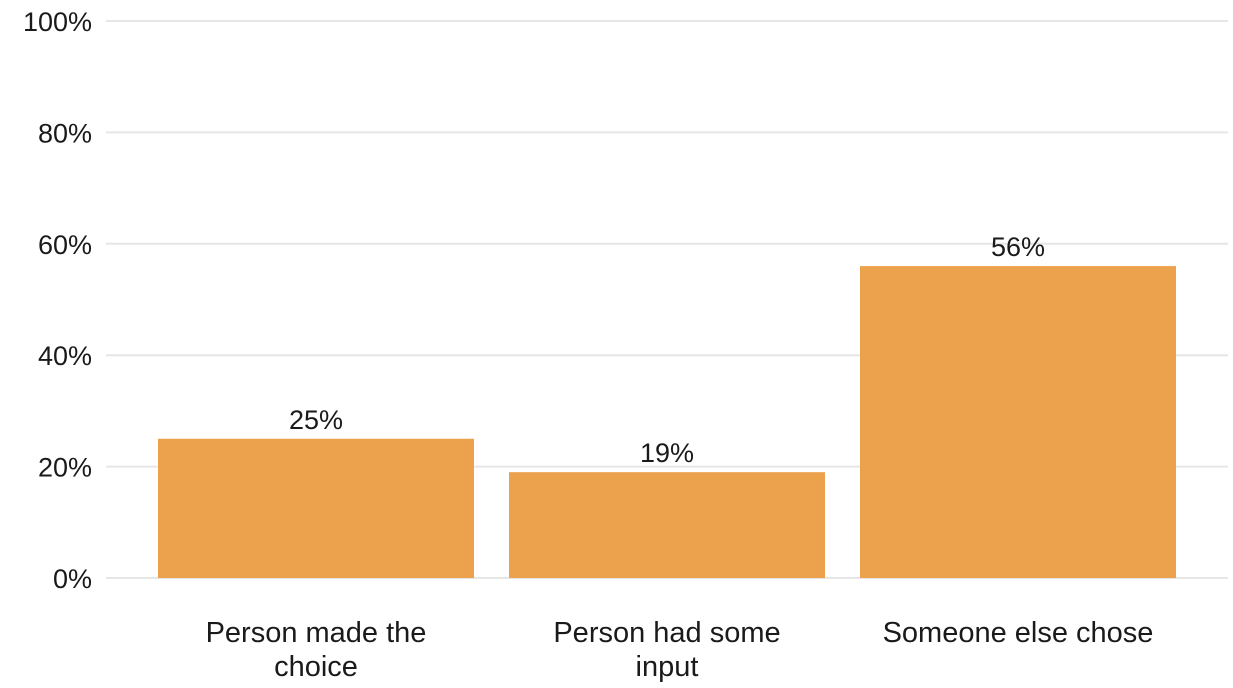  Describe the element at coordinates (72, 579) in the screenshot. I see `y-tick-label-0: 0%` at that location.